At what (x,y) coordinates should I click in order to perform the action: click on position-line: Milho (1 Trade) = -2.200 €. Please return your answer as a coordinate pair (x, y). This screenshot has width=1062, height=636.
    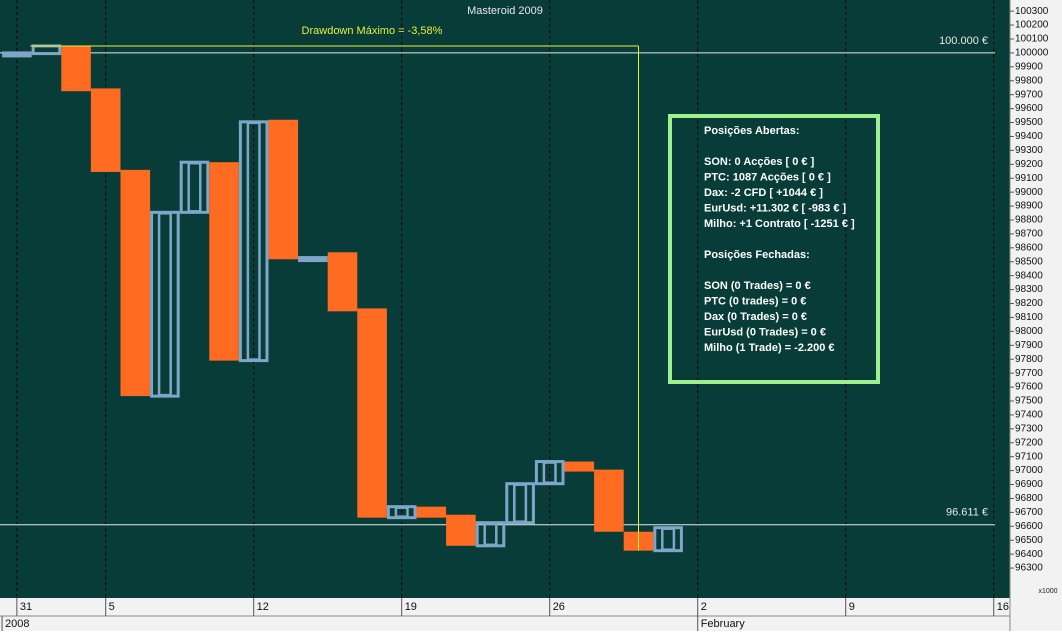
    Looking at the image, I should click on (769, 348).